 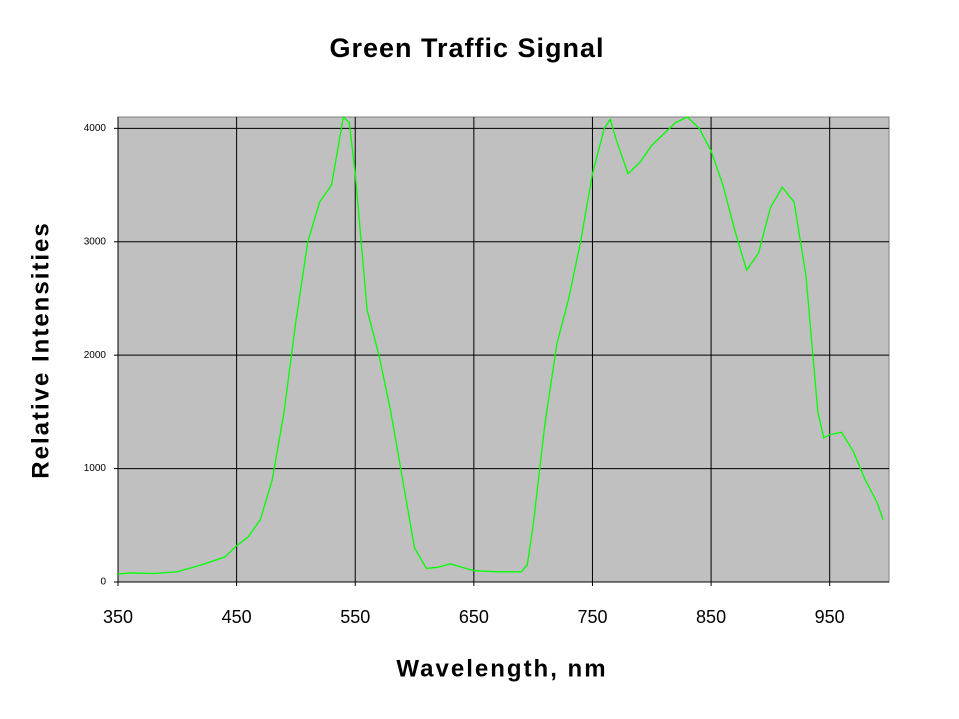 What do you see at coordinates (711, 617) in the screenshot?
I see `x-tick-label: 850` at bounding box center [711, 617].